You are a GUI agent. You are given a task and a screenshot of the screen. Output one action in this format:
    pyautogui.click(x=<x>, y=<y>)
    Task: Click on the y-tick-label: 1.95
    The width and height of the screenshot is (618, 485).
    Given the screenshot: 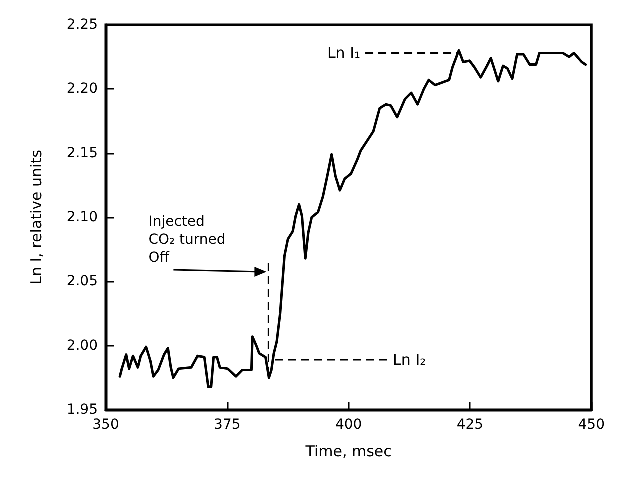 What is the action you would take?
    pyautogui.click(x=82, y=410)
    